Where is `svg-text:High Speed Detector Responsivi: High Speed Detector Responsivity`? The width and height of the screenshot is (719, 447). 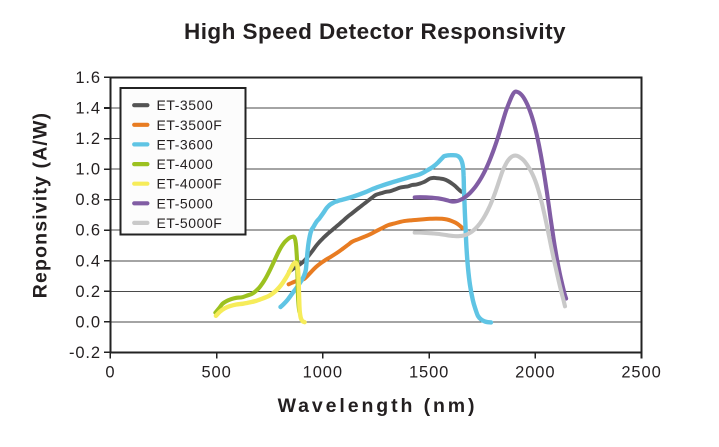 svg-text:High Speed Detector Responsivi: High Speed Detector Responsivity is located at coordinates (375, 31).